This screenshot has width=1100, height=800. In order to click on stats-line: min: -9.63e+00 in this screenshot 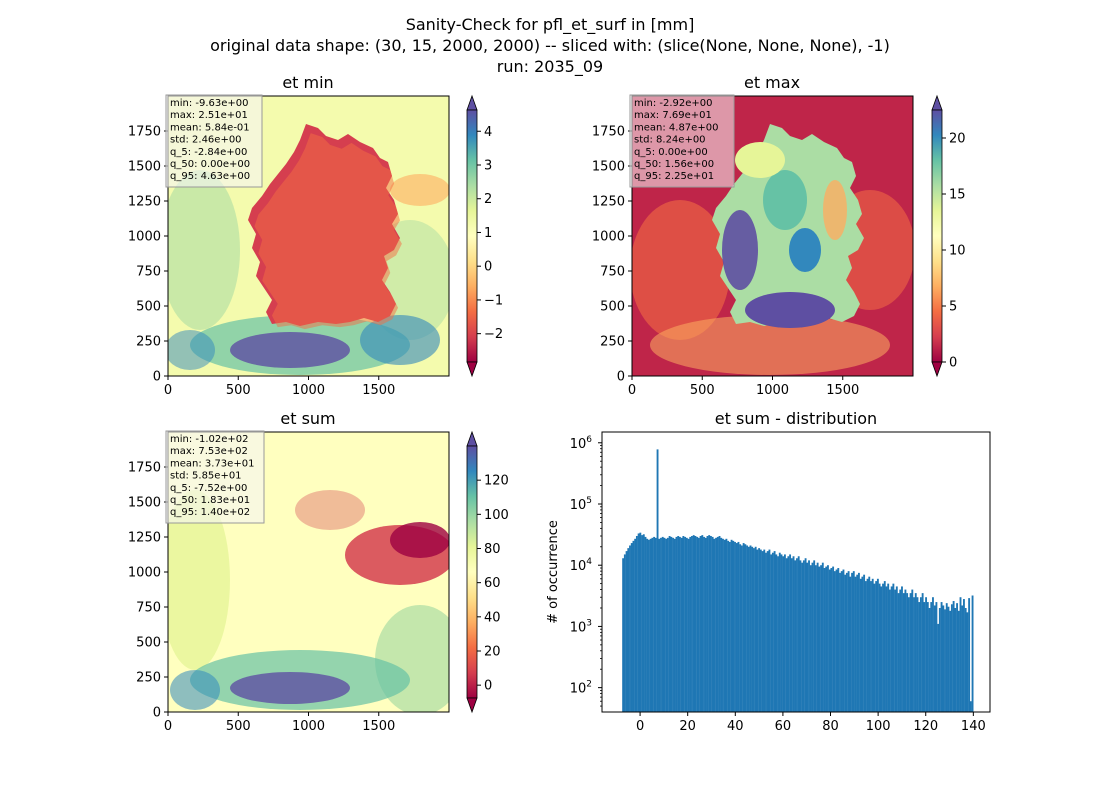, I will do `click(209, 103)`.